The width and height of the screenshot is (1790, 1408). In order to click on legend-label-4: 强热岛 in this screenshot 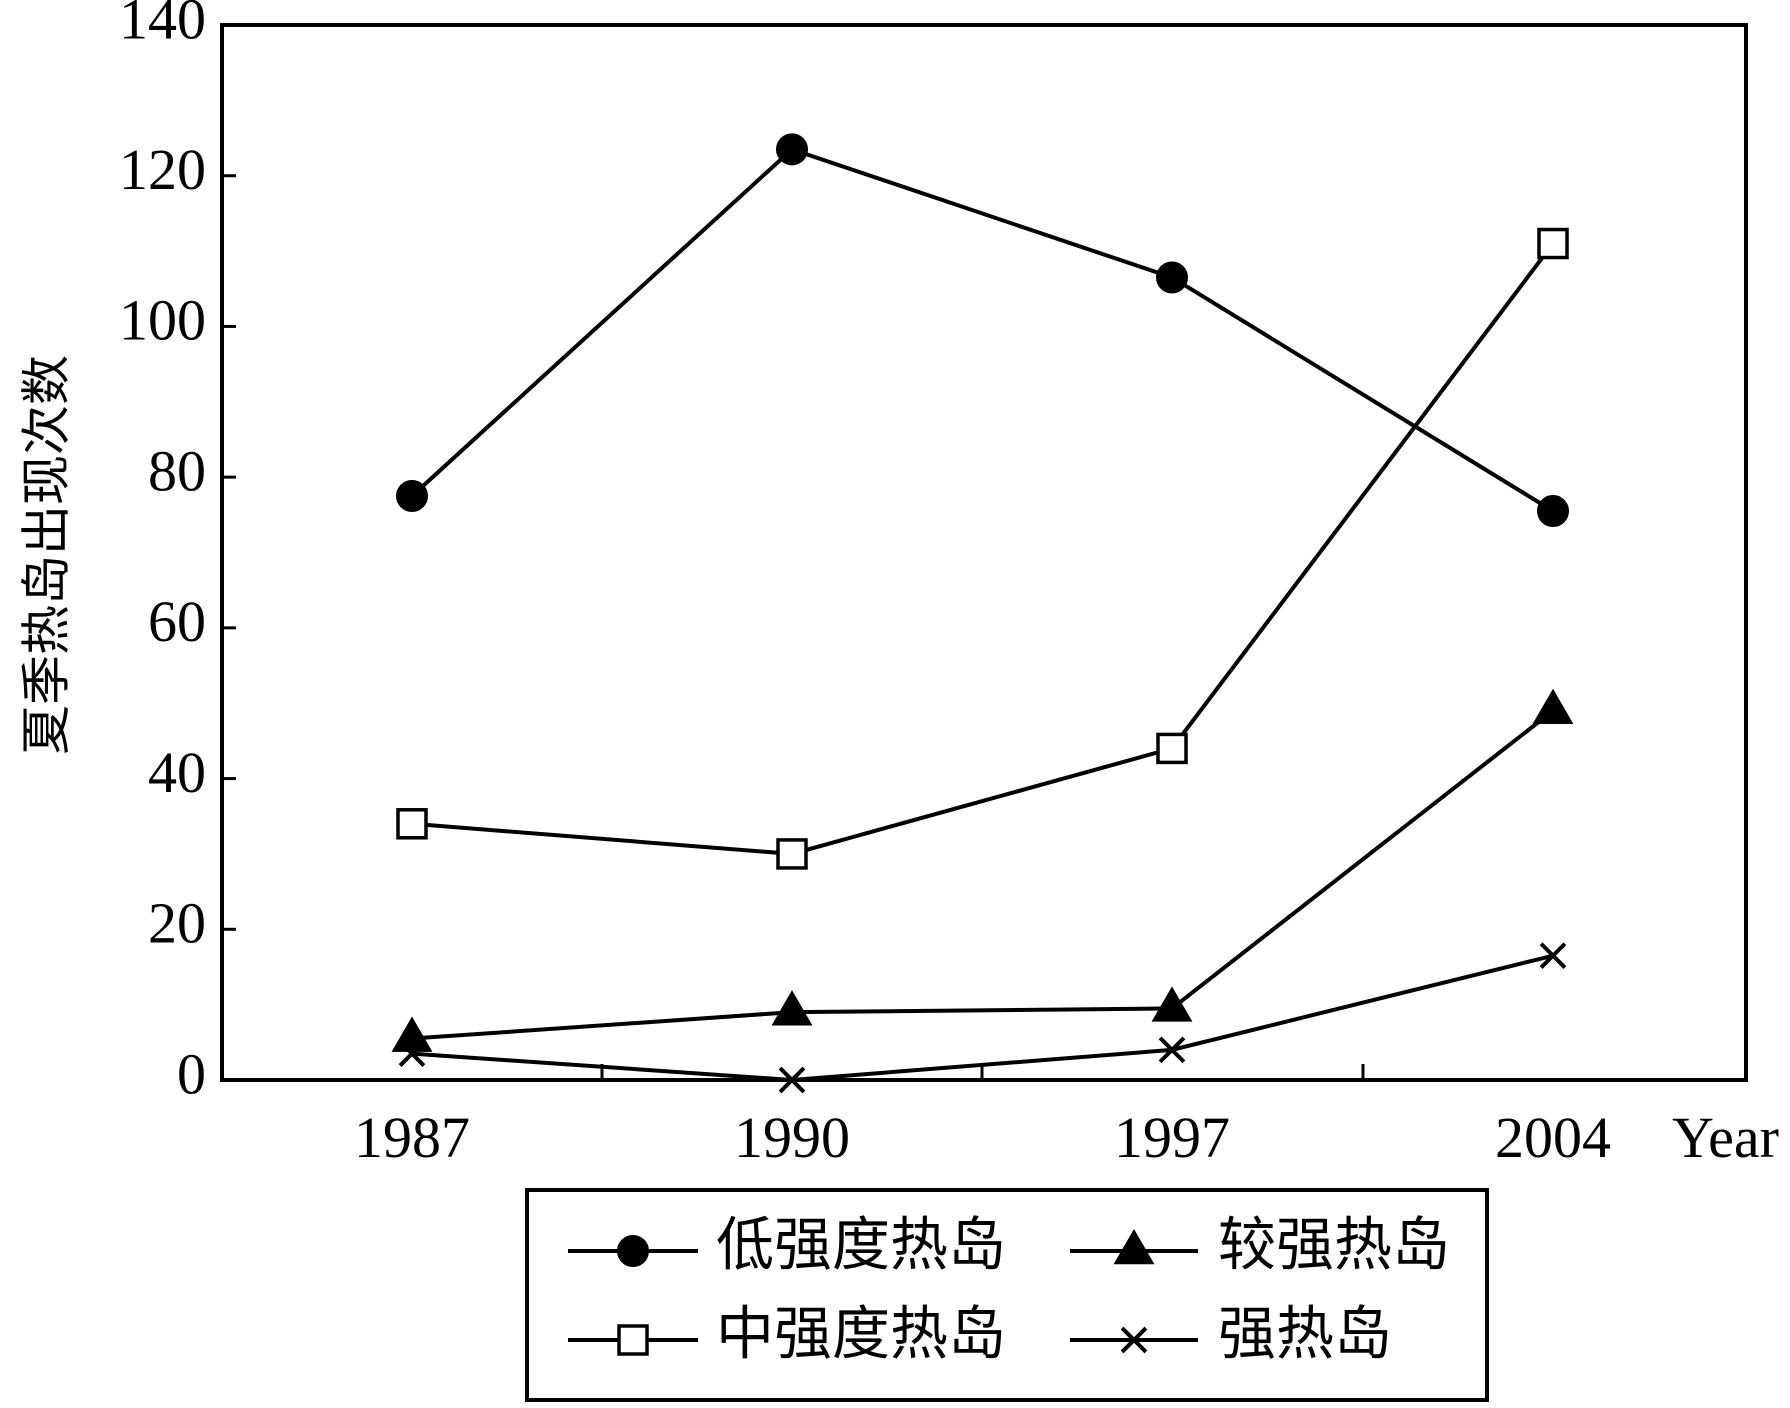, I will do `click(1305, 1333)`.